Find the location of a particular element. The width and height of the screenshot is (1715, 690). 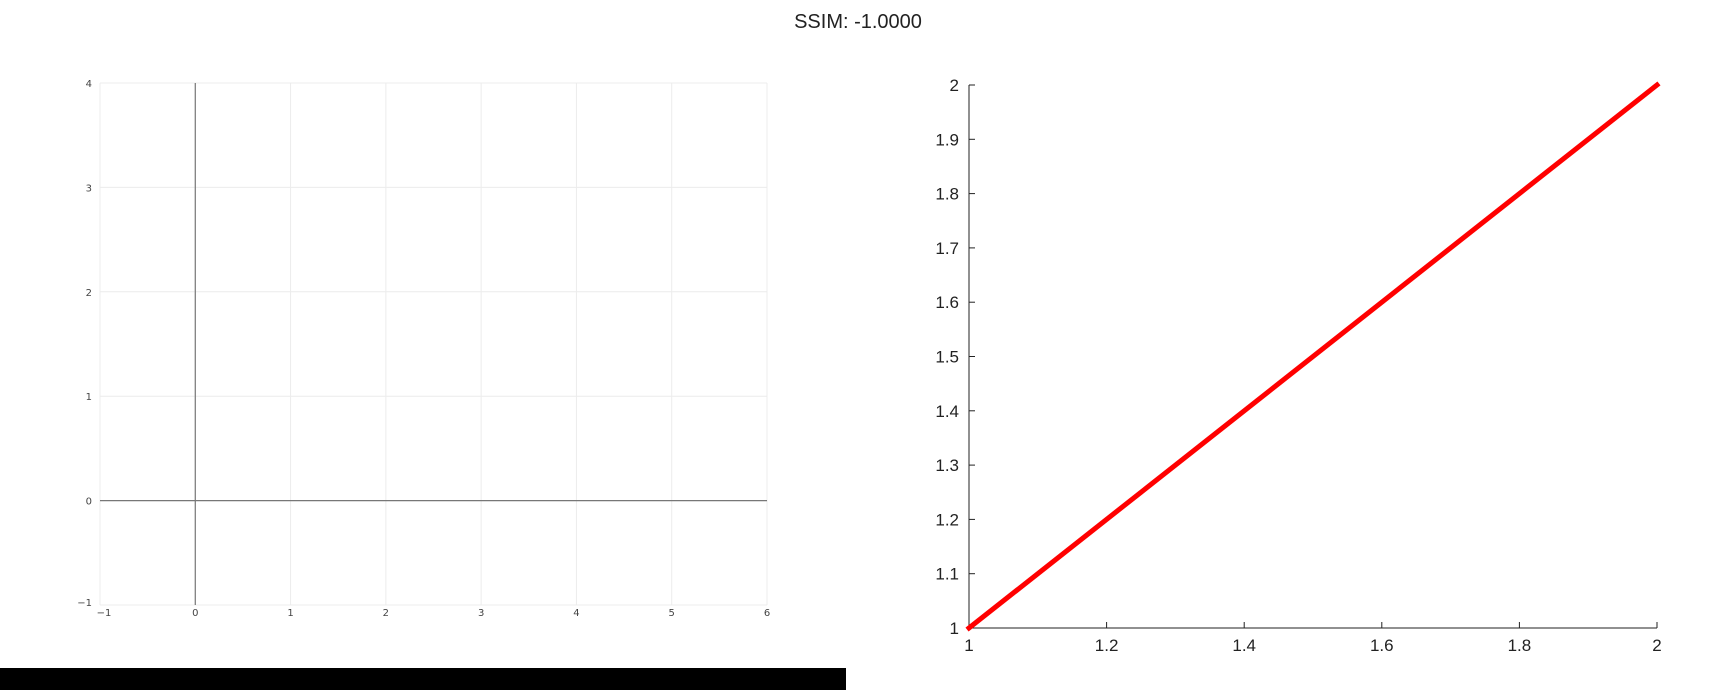

right-y-tick-label-2: 1.2 is located at coordinates (947, 519).